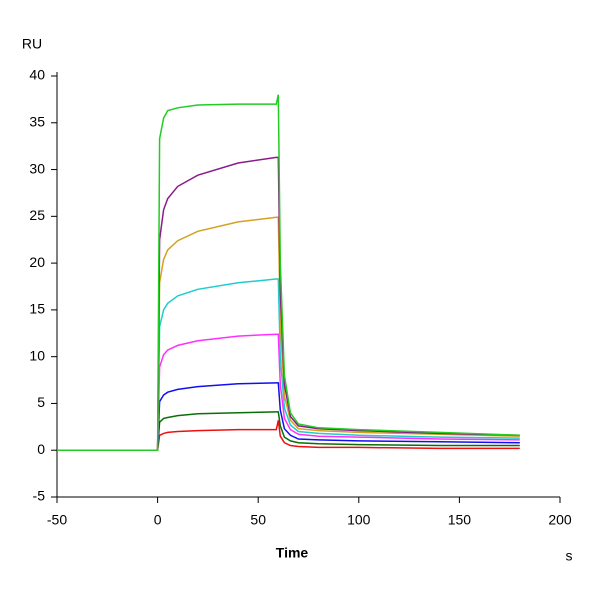 This screenshot has height=600, width=600. Describe the element at coordinates (569, 556) in the screenshot. I see `x-axis-unit: s` at that location.